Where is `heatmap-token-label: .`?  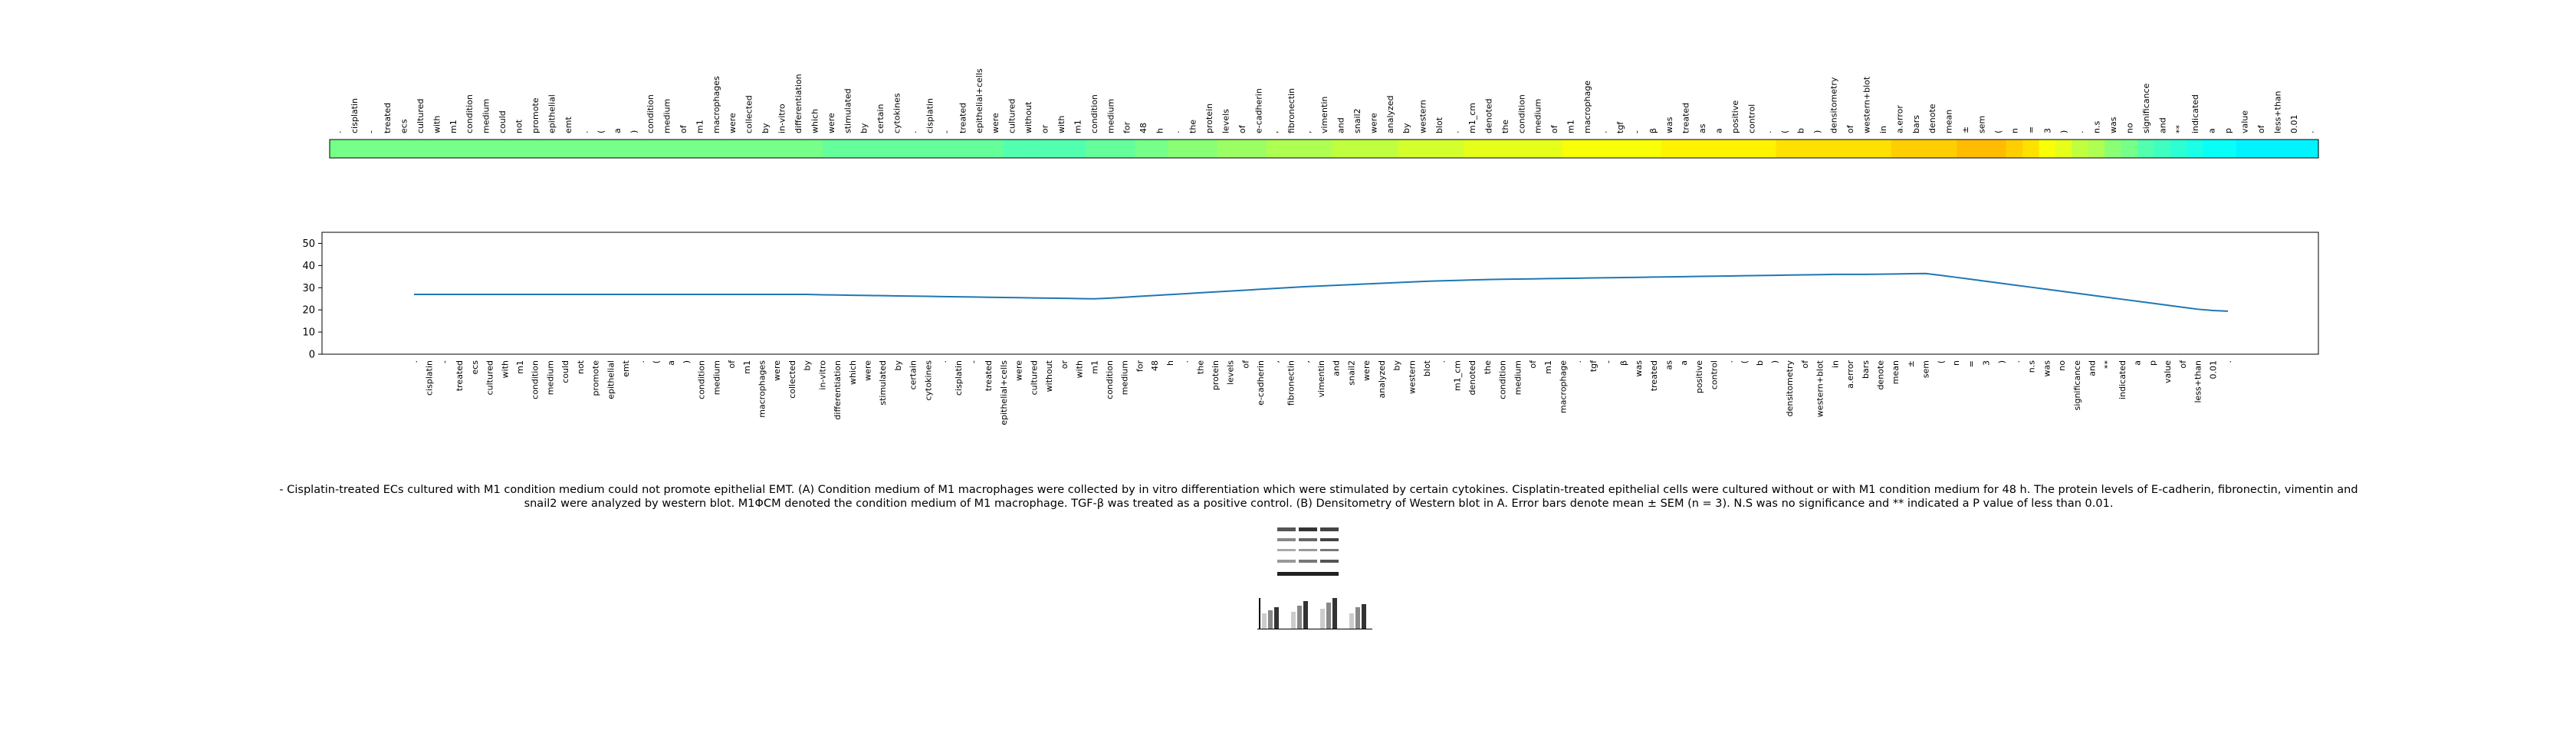 heatmap-token-label: . is located at coordinates (2310, 133).